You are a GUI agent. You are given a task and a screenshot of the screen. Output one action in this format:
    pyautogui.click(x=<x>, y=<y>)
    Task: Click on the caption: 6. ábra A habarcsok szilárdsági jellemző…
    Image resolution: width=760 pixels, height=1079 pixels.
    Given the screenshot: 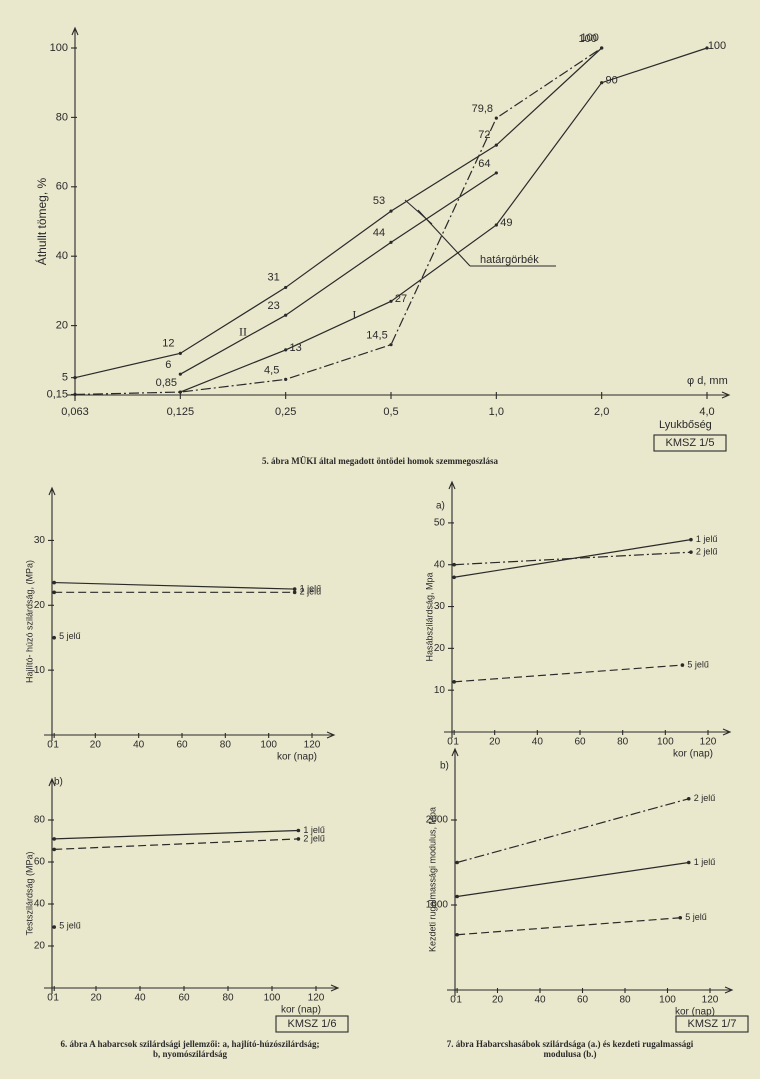 What is the action you would take?
    pyautogui.click(x=189, y=1044)
    